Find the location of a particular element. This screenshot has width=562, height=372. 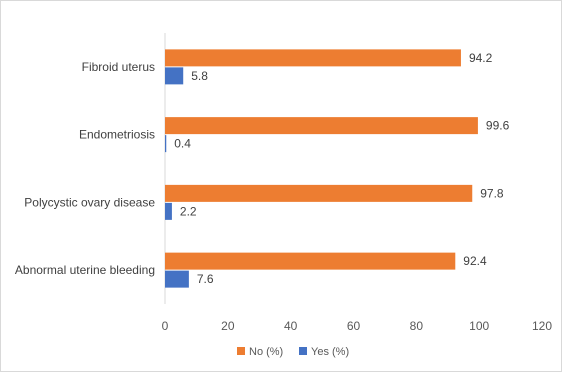

data-label: 92.4 is located at coordinates (475, 261).